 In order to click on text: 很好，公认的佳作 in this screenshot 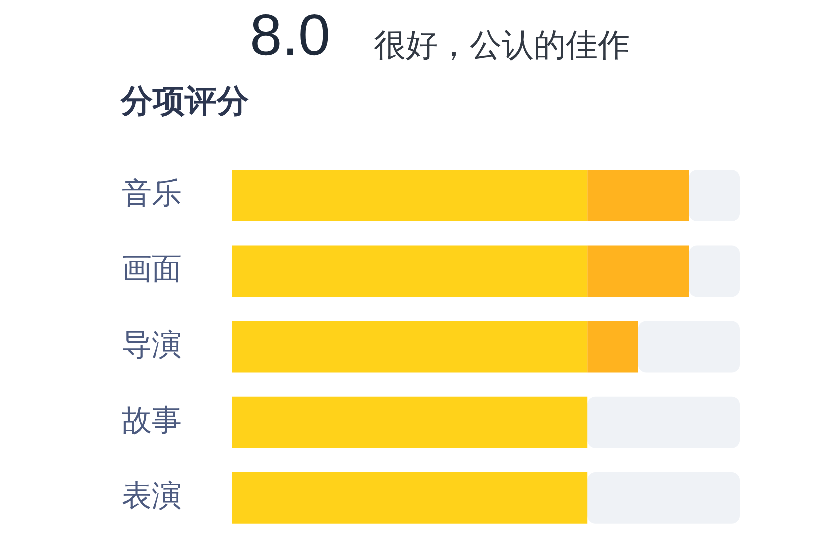, I will do `click(502, 45)`.